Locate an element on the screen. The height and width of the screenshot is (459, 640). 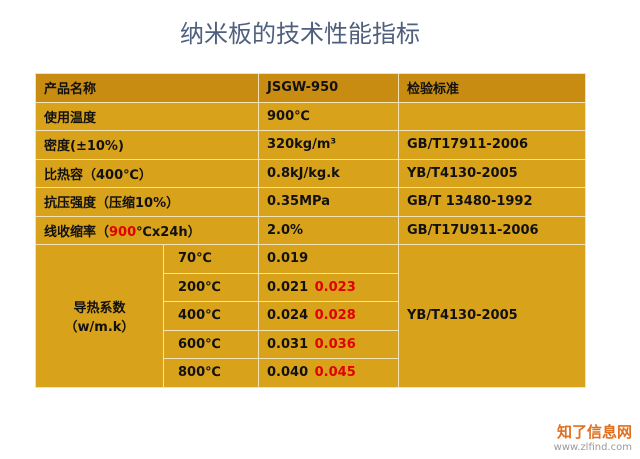
value-alt: 0.023 is located at coordinates (335, 287).